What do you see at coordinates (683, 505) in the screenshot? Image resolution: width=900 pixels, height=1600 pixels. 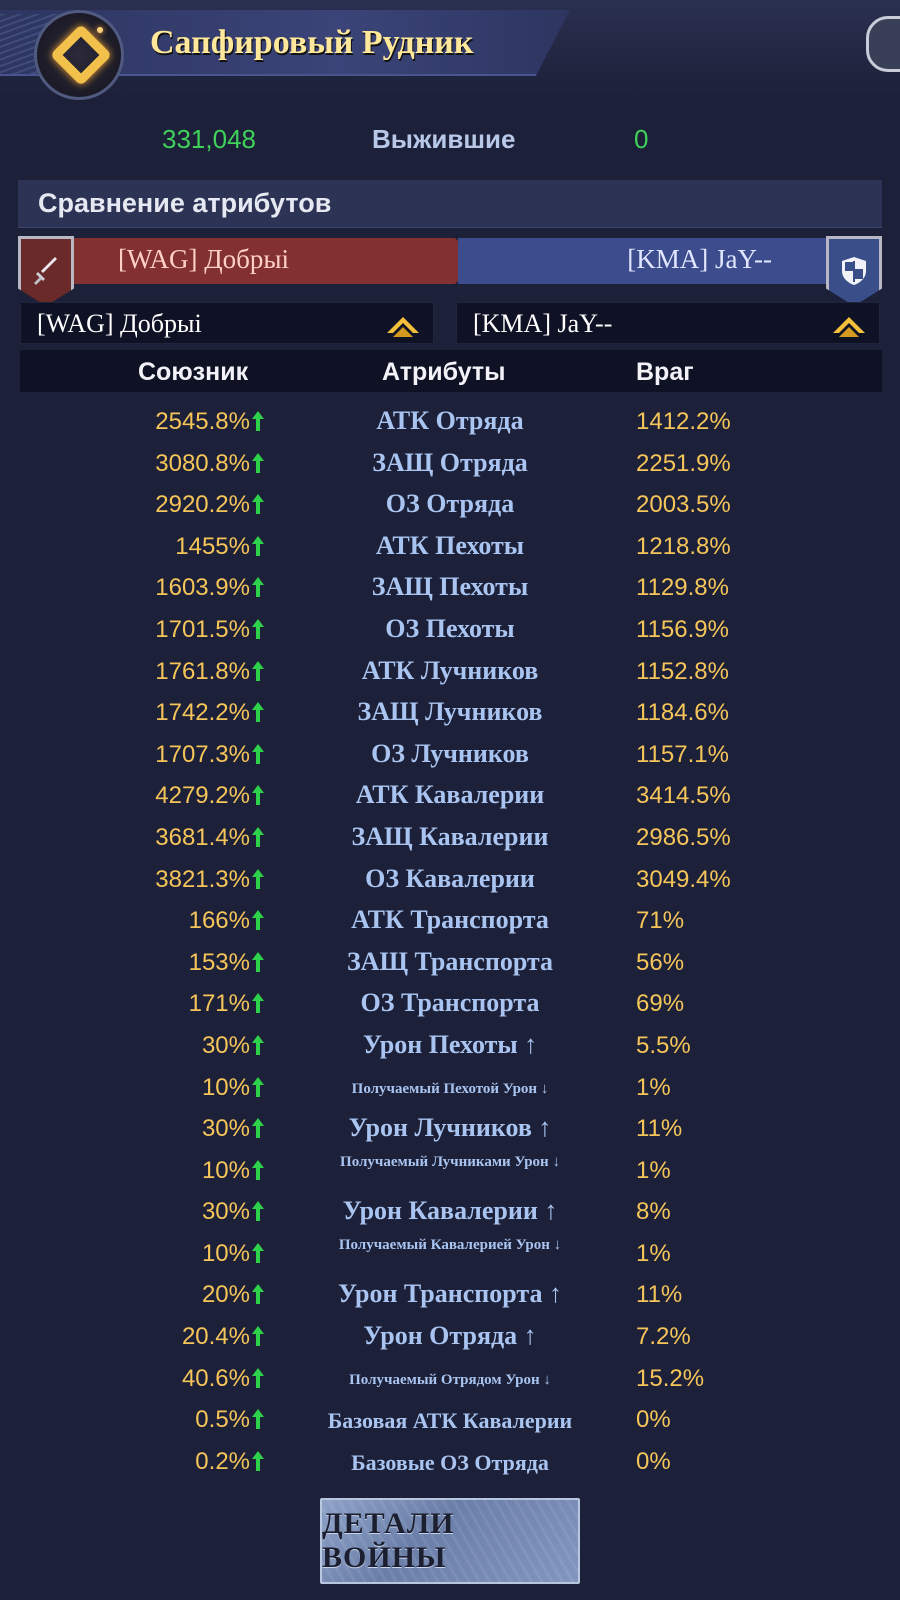 I see `enemy-value: 2003.5%` at bounding box center [683, 505].